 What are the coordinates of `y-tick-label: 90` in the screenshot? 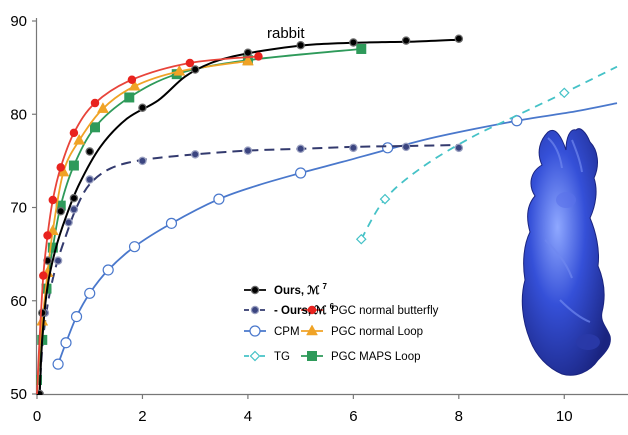 It's located at (18, 21).